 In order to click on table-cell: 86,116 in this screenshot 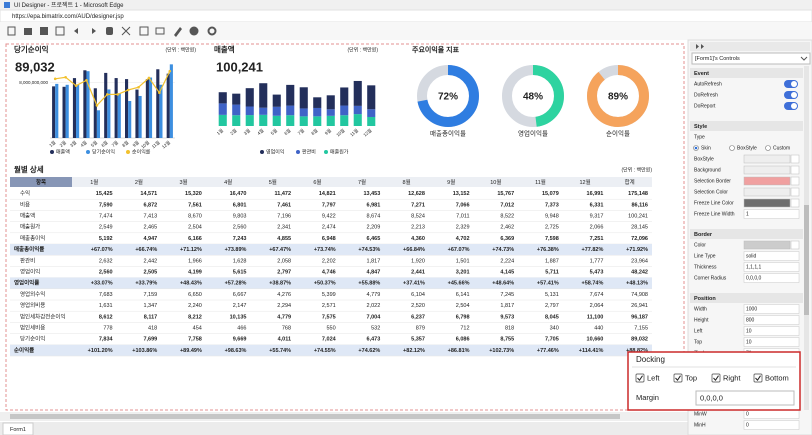, I will do `click(639, 205)`.